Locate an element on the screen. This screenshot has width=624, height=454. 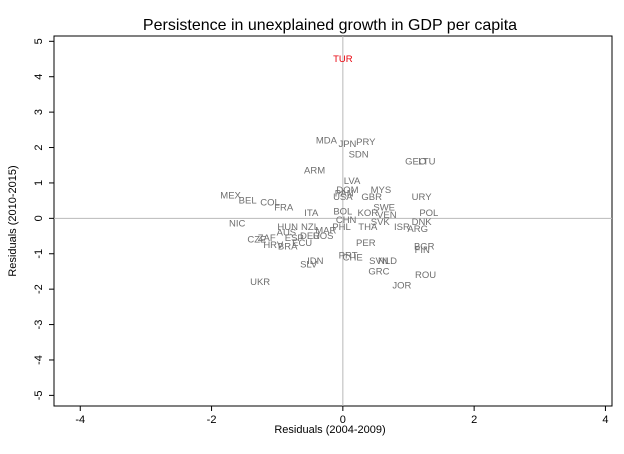
point-label-gbr: GBR is located at coordinates (371, 197).